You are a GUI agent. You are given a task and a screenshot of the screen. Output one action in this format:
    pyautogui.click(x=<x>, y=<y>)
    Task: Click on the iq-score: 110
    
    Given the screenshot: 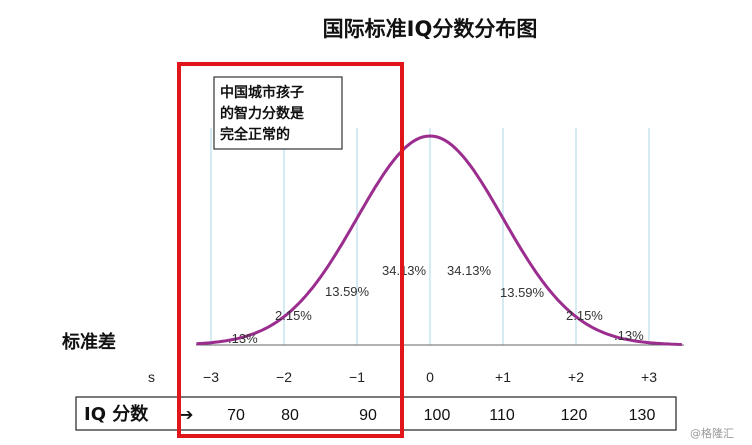 What is the action you would take?
    pyautogui.click(x=502, y=415)
    